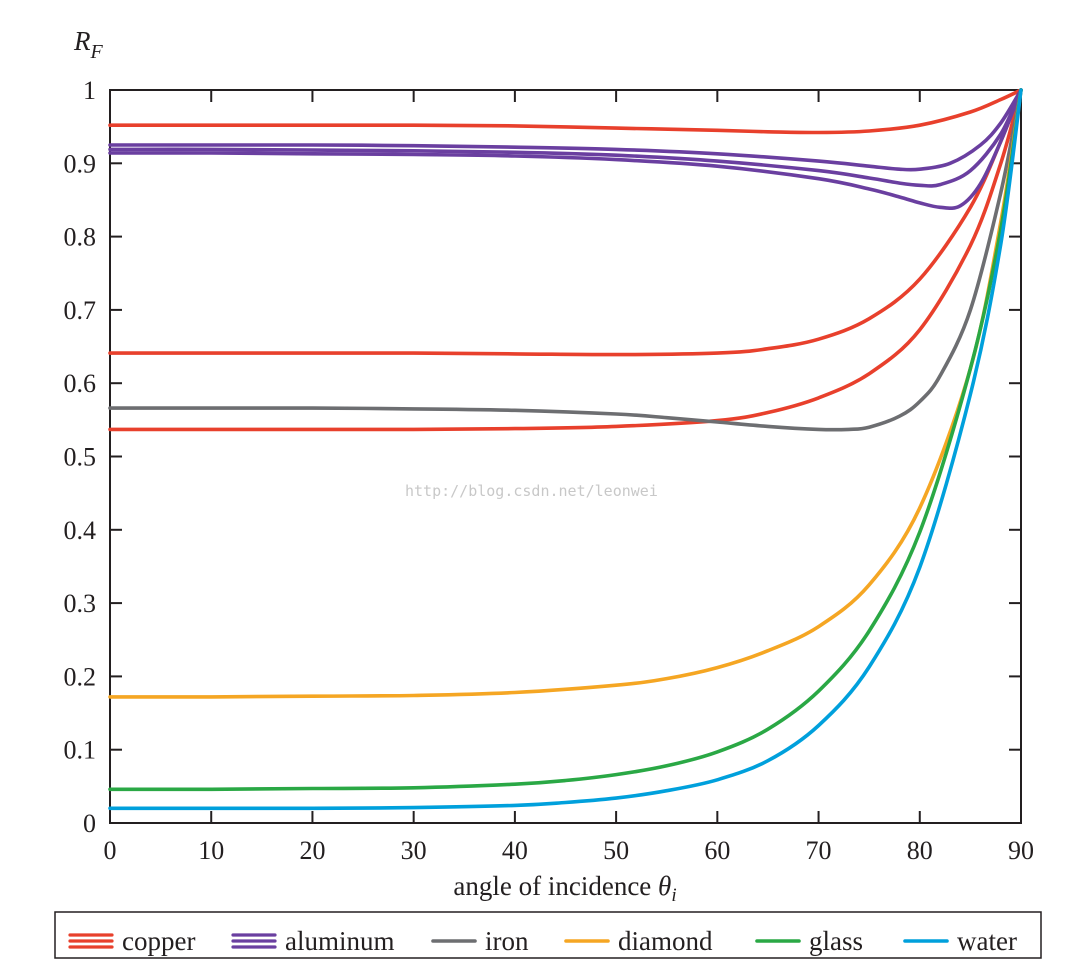  Describe the element at coordinates (1021, 850) in the screenshot. I see `x-tick-label: 90` at that location.